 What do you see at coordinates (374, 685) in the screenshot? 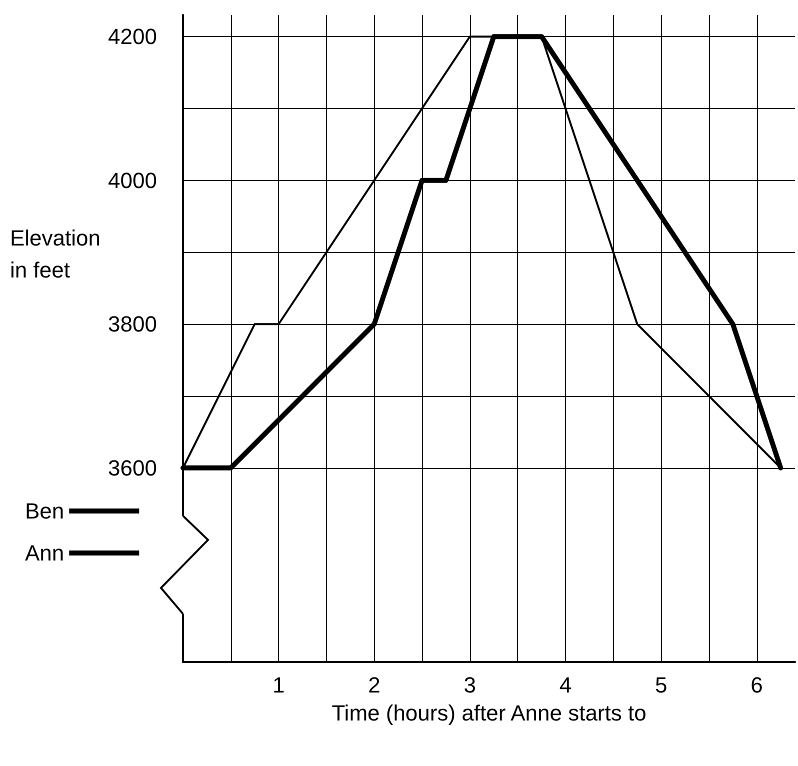
I see `x-tick-label: 2` at bounding box center [374, 685].